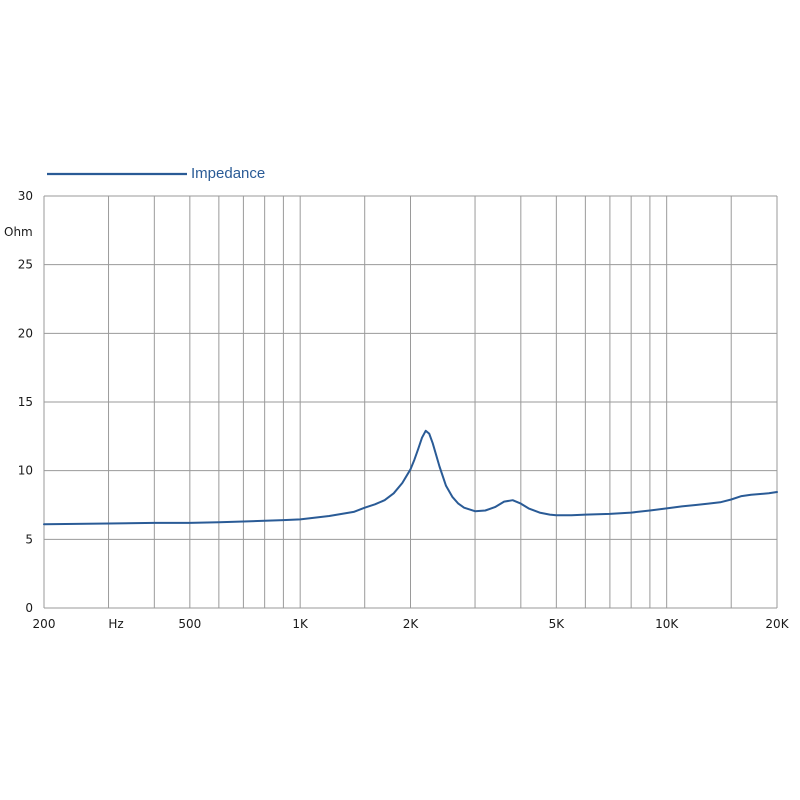 The width and height of the screenshot is (800, 800). What do you see at coordinates (189, 624) in the screenshot?
I see `x-tick-label: 500` at bounding box center [189, 624].